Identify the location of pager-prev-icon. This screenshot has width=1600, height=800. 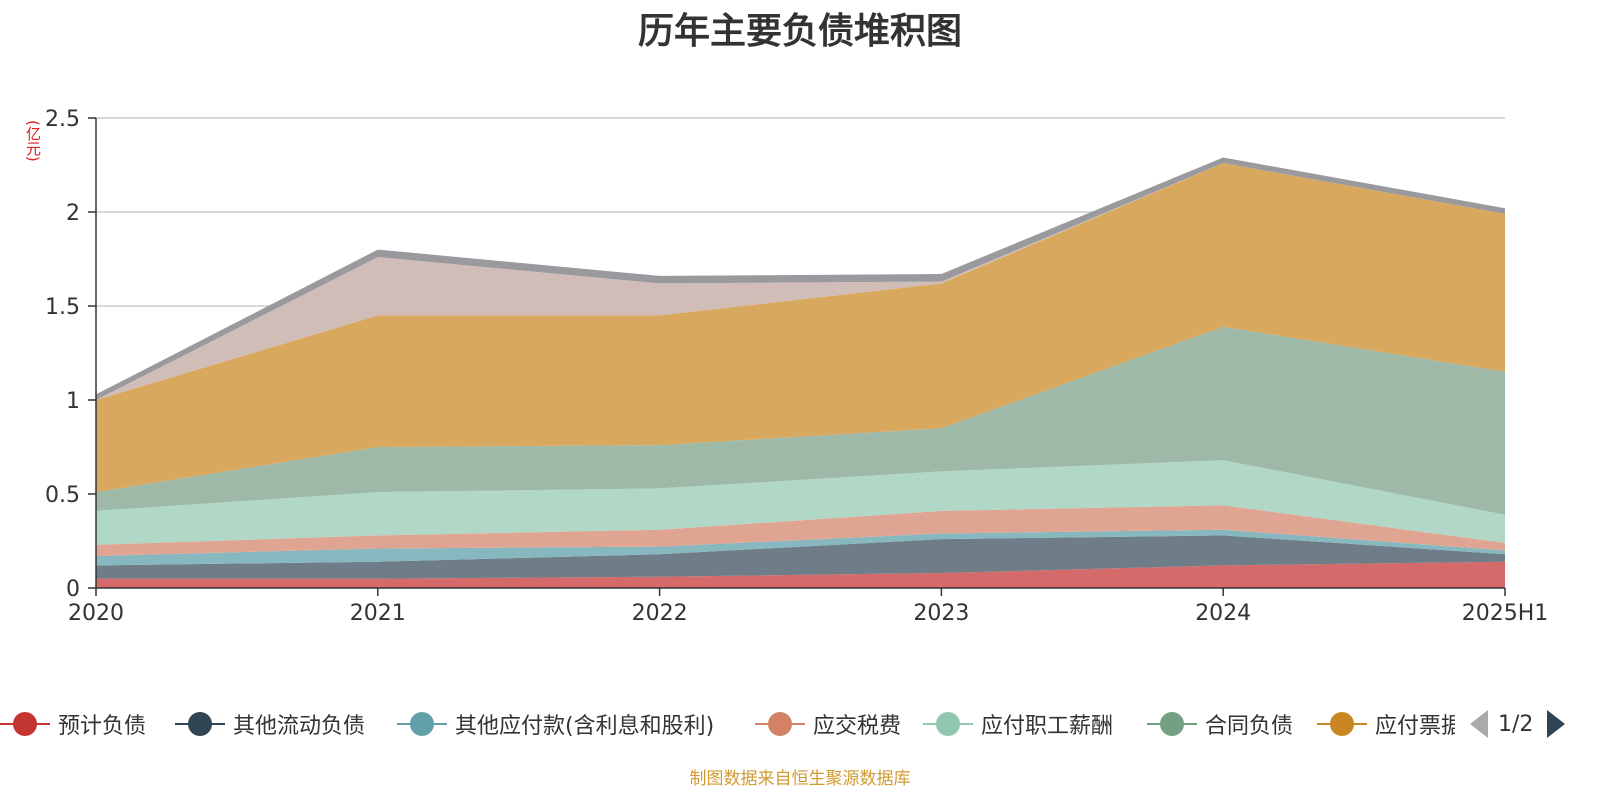
(1479, 724).